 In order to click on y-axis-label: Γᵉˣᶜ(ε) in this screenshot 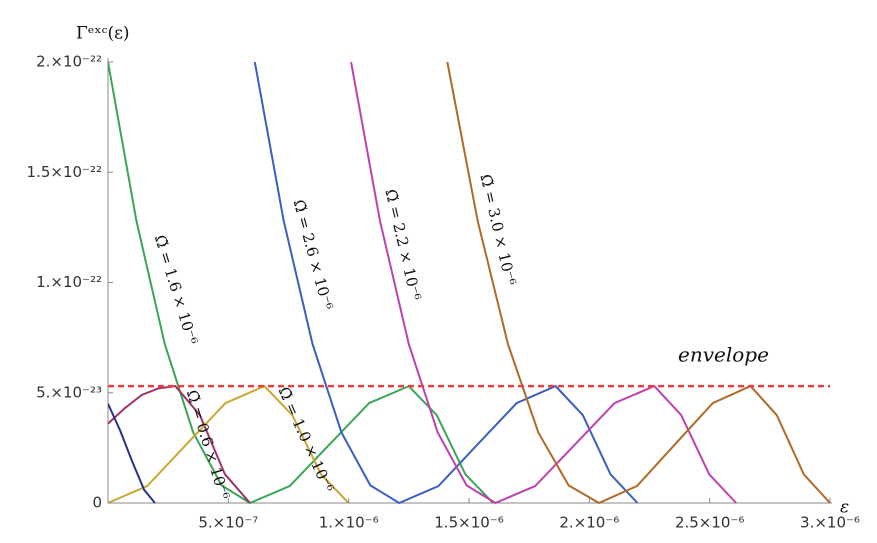, I will do `click(103, 34)`.